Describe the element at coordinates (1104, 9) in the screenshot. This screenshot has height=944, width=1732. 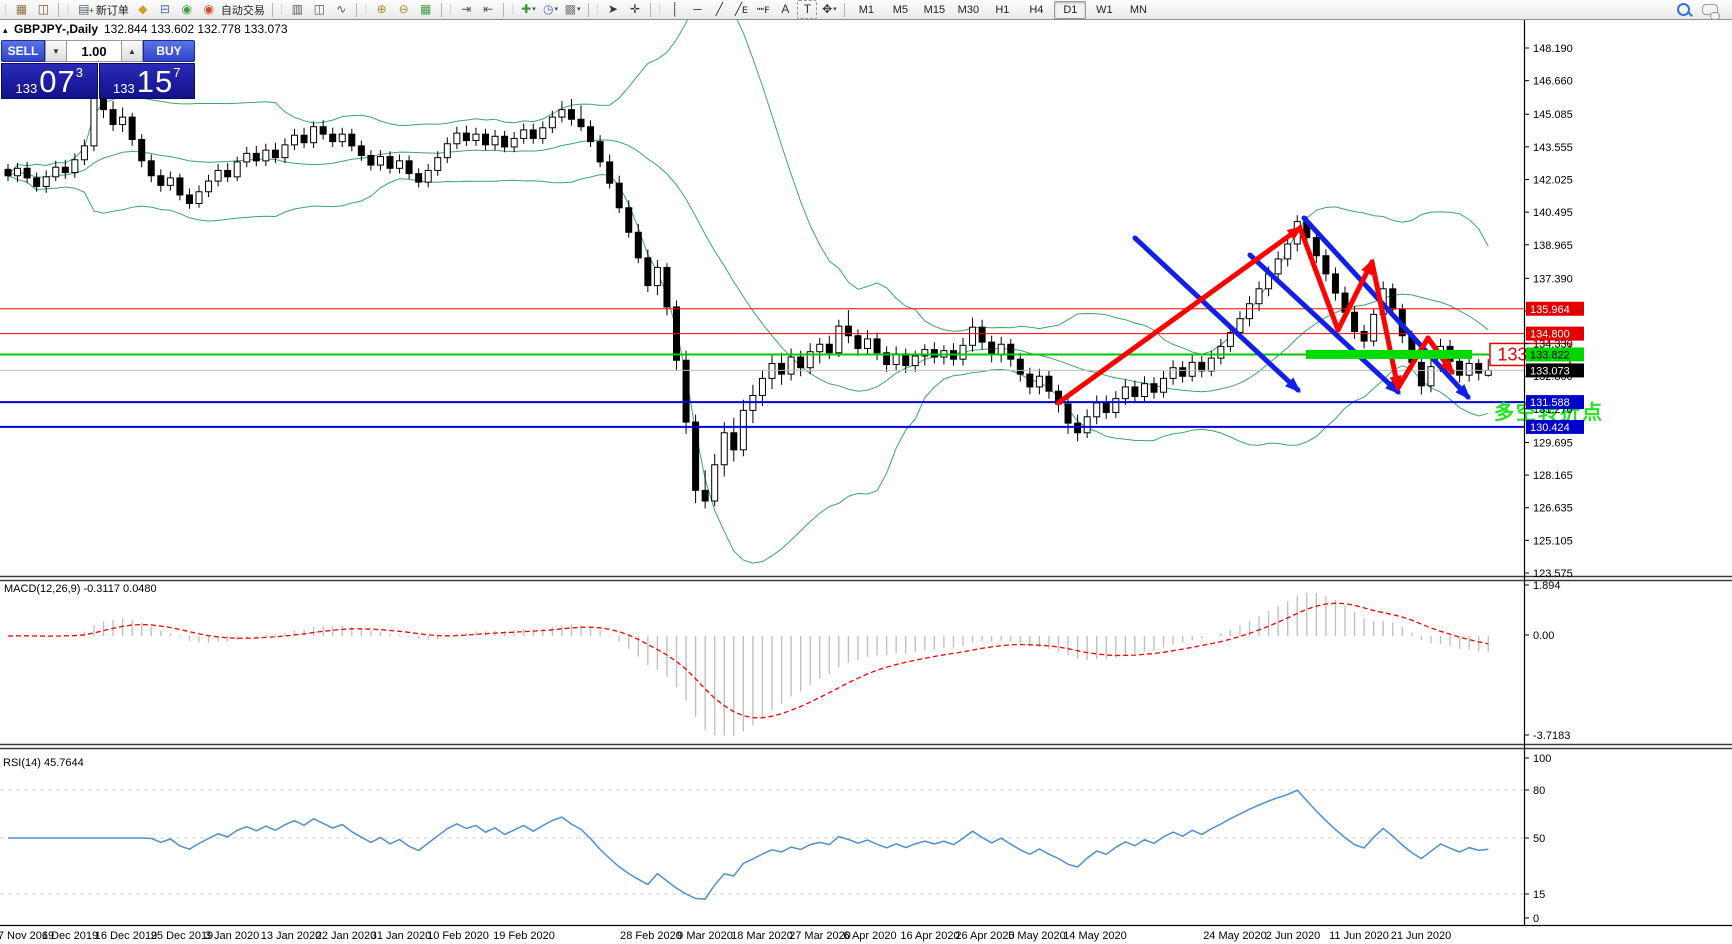
I see `timeframe-button-w1: W1` at that location.